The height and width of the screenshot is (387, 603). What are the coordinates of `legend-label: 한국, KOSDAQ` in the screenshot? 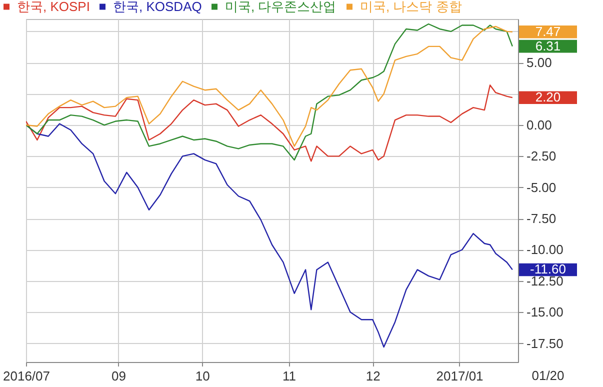 It's located at (157, 7).